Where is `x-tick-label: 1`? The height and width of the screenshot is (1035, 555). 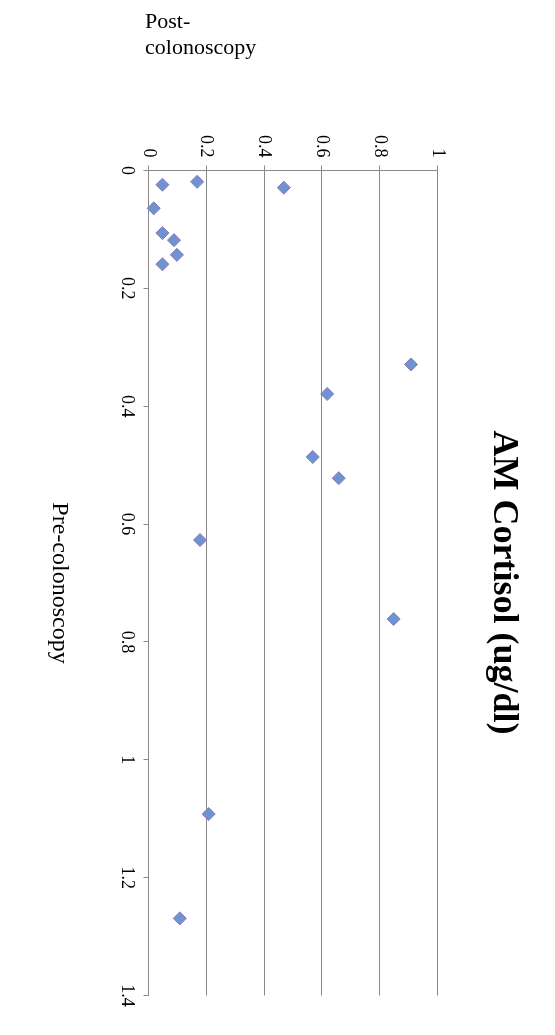 x-tick-label: 1 is located at coordinates (438, 153).